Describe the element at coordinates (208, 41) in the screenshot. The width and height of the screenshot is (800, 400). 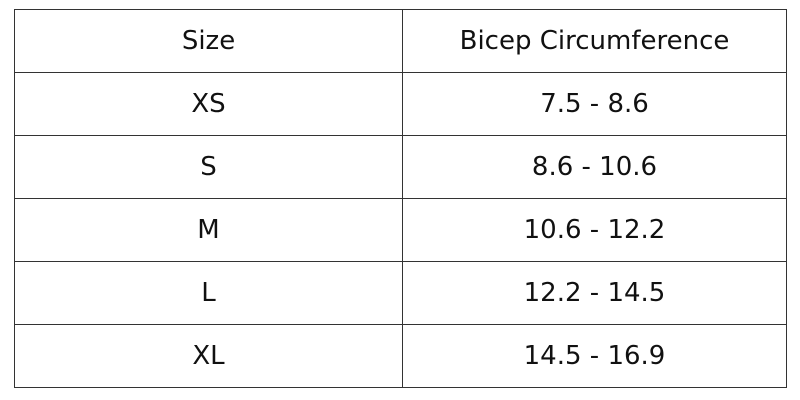
I see `header-cell: Size` at that location.